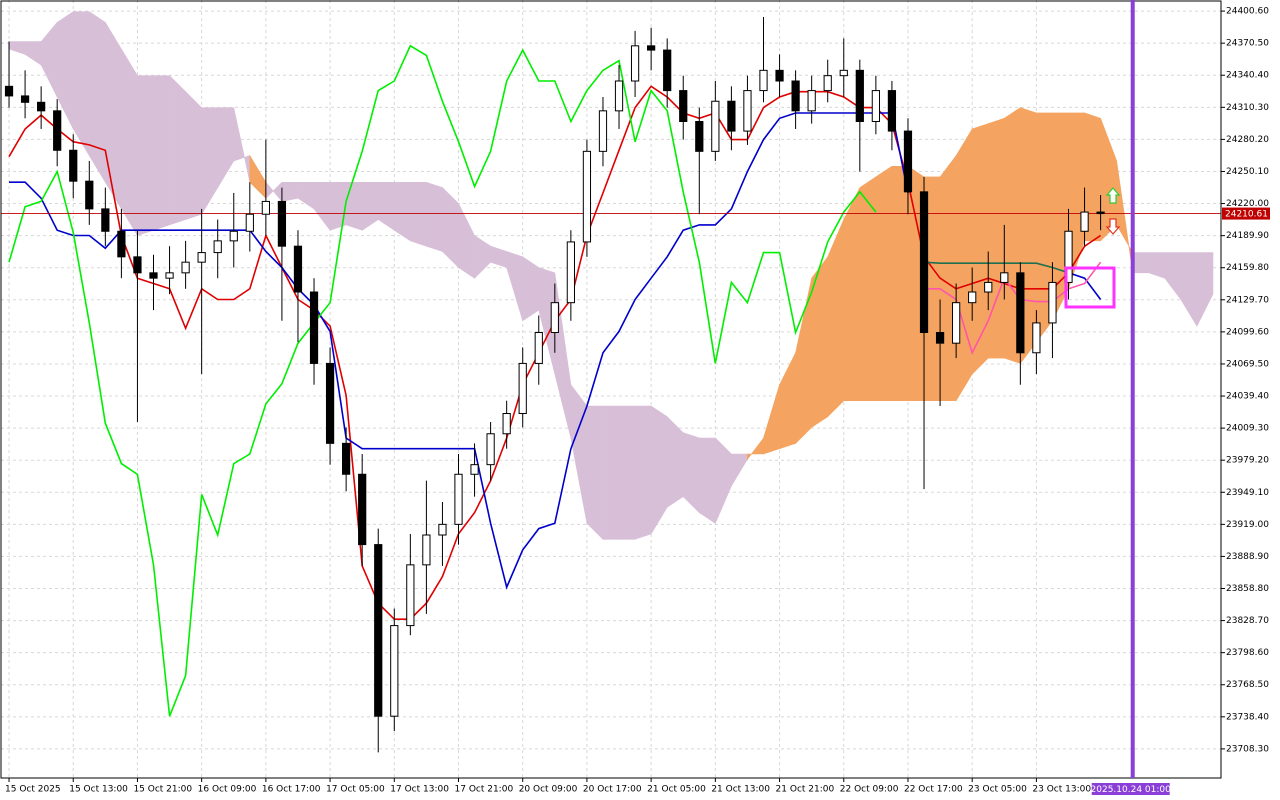  Describe the element at coordinates (1247, 493) in the screenshot. I see `y-tick-label: 23949.10` at that location.